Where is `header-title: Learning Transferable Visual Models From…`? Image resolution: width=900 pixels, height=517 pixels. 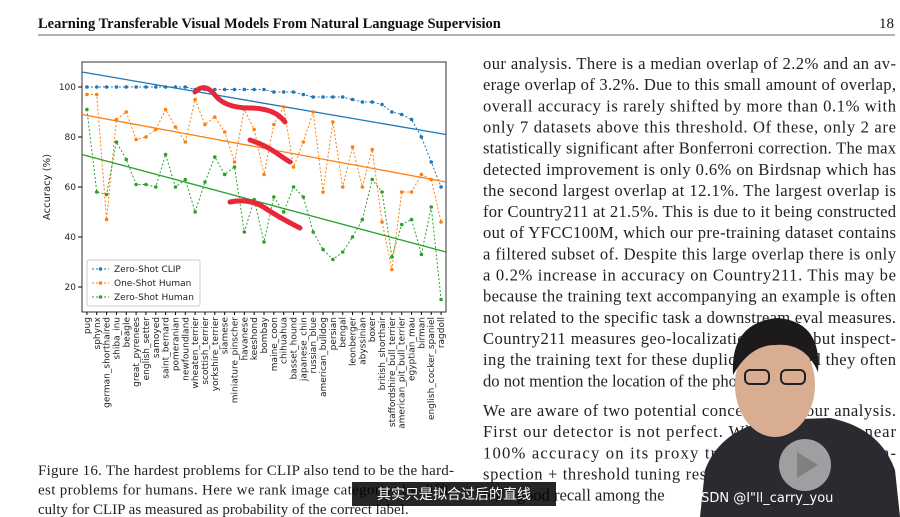 header-title: Learning Transferable Visual Models From… is located at coordinates (269, 24).